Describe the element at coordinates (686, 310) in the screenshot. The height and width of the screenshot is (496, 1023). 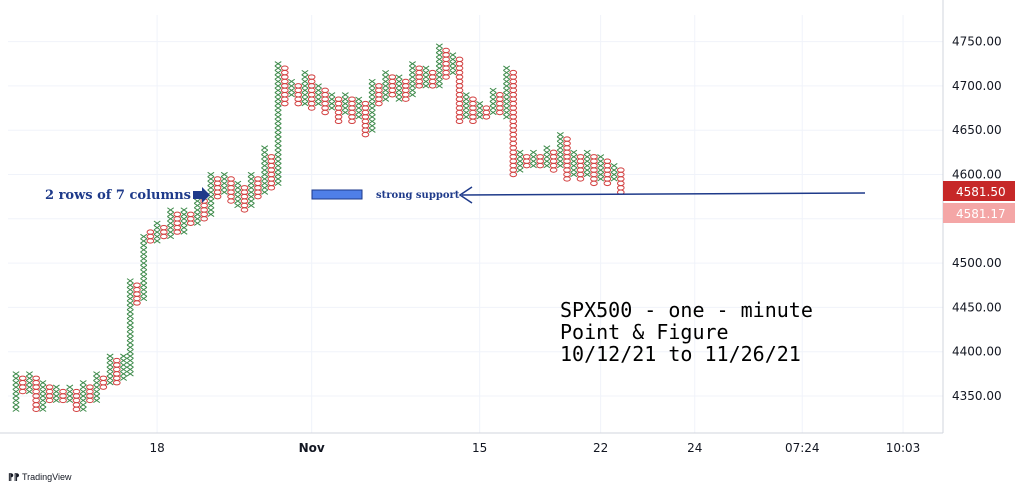
I see `chart-caption-line: SPX500 - one - minute` at that location.